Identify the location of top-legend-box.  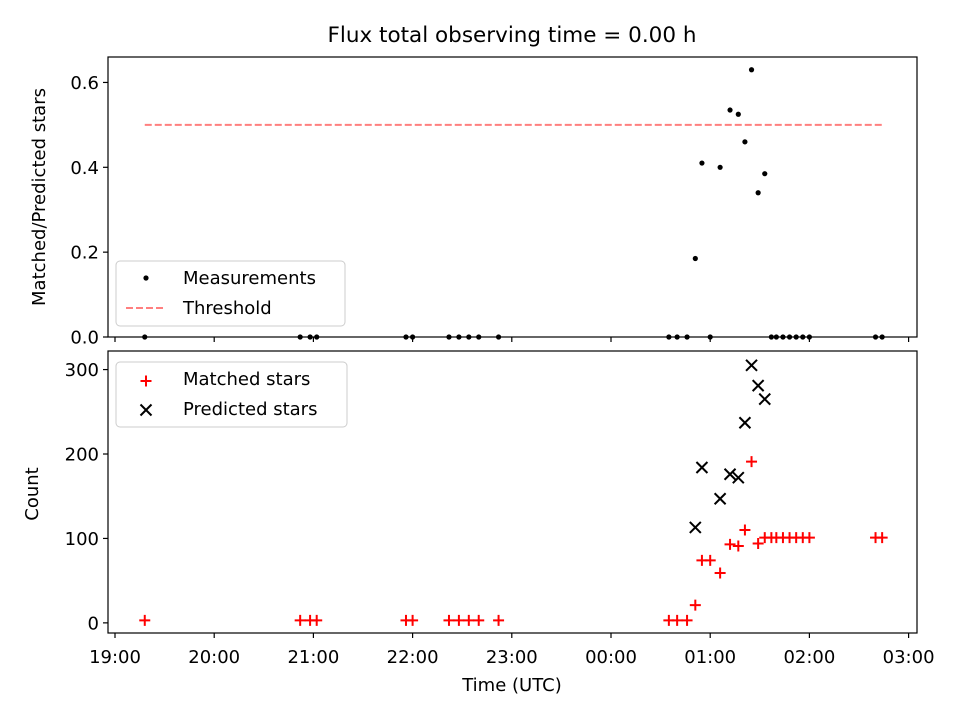
(230, 293).